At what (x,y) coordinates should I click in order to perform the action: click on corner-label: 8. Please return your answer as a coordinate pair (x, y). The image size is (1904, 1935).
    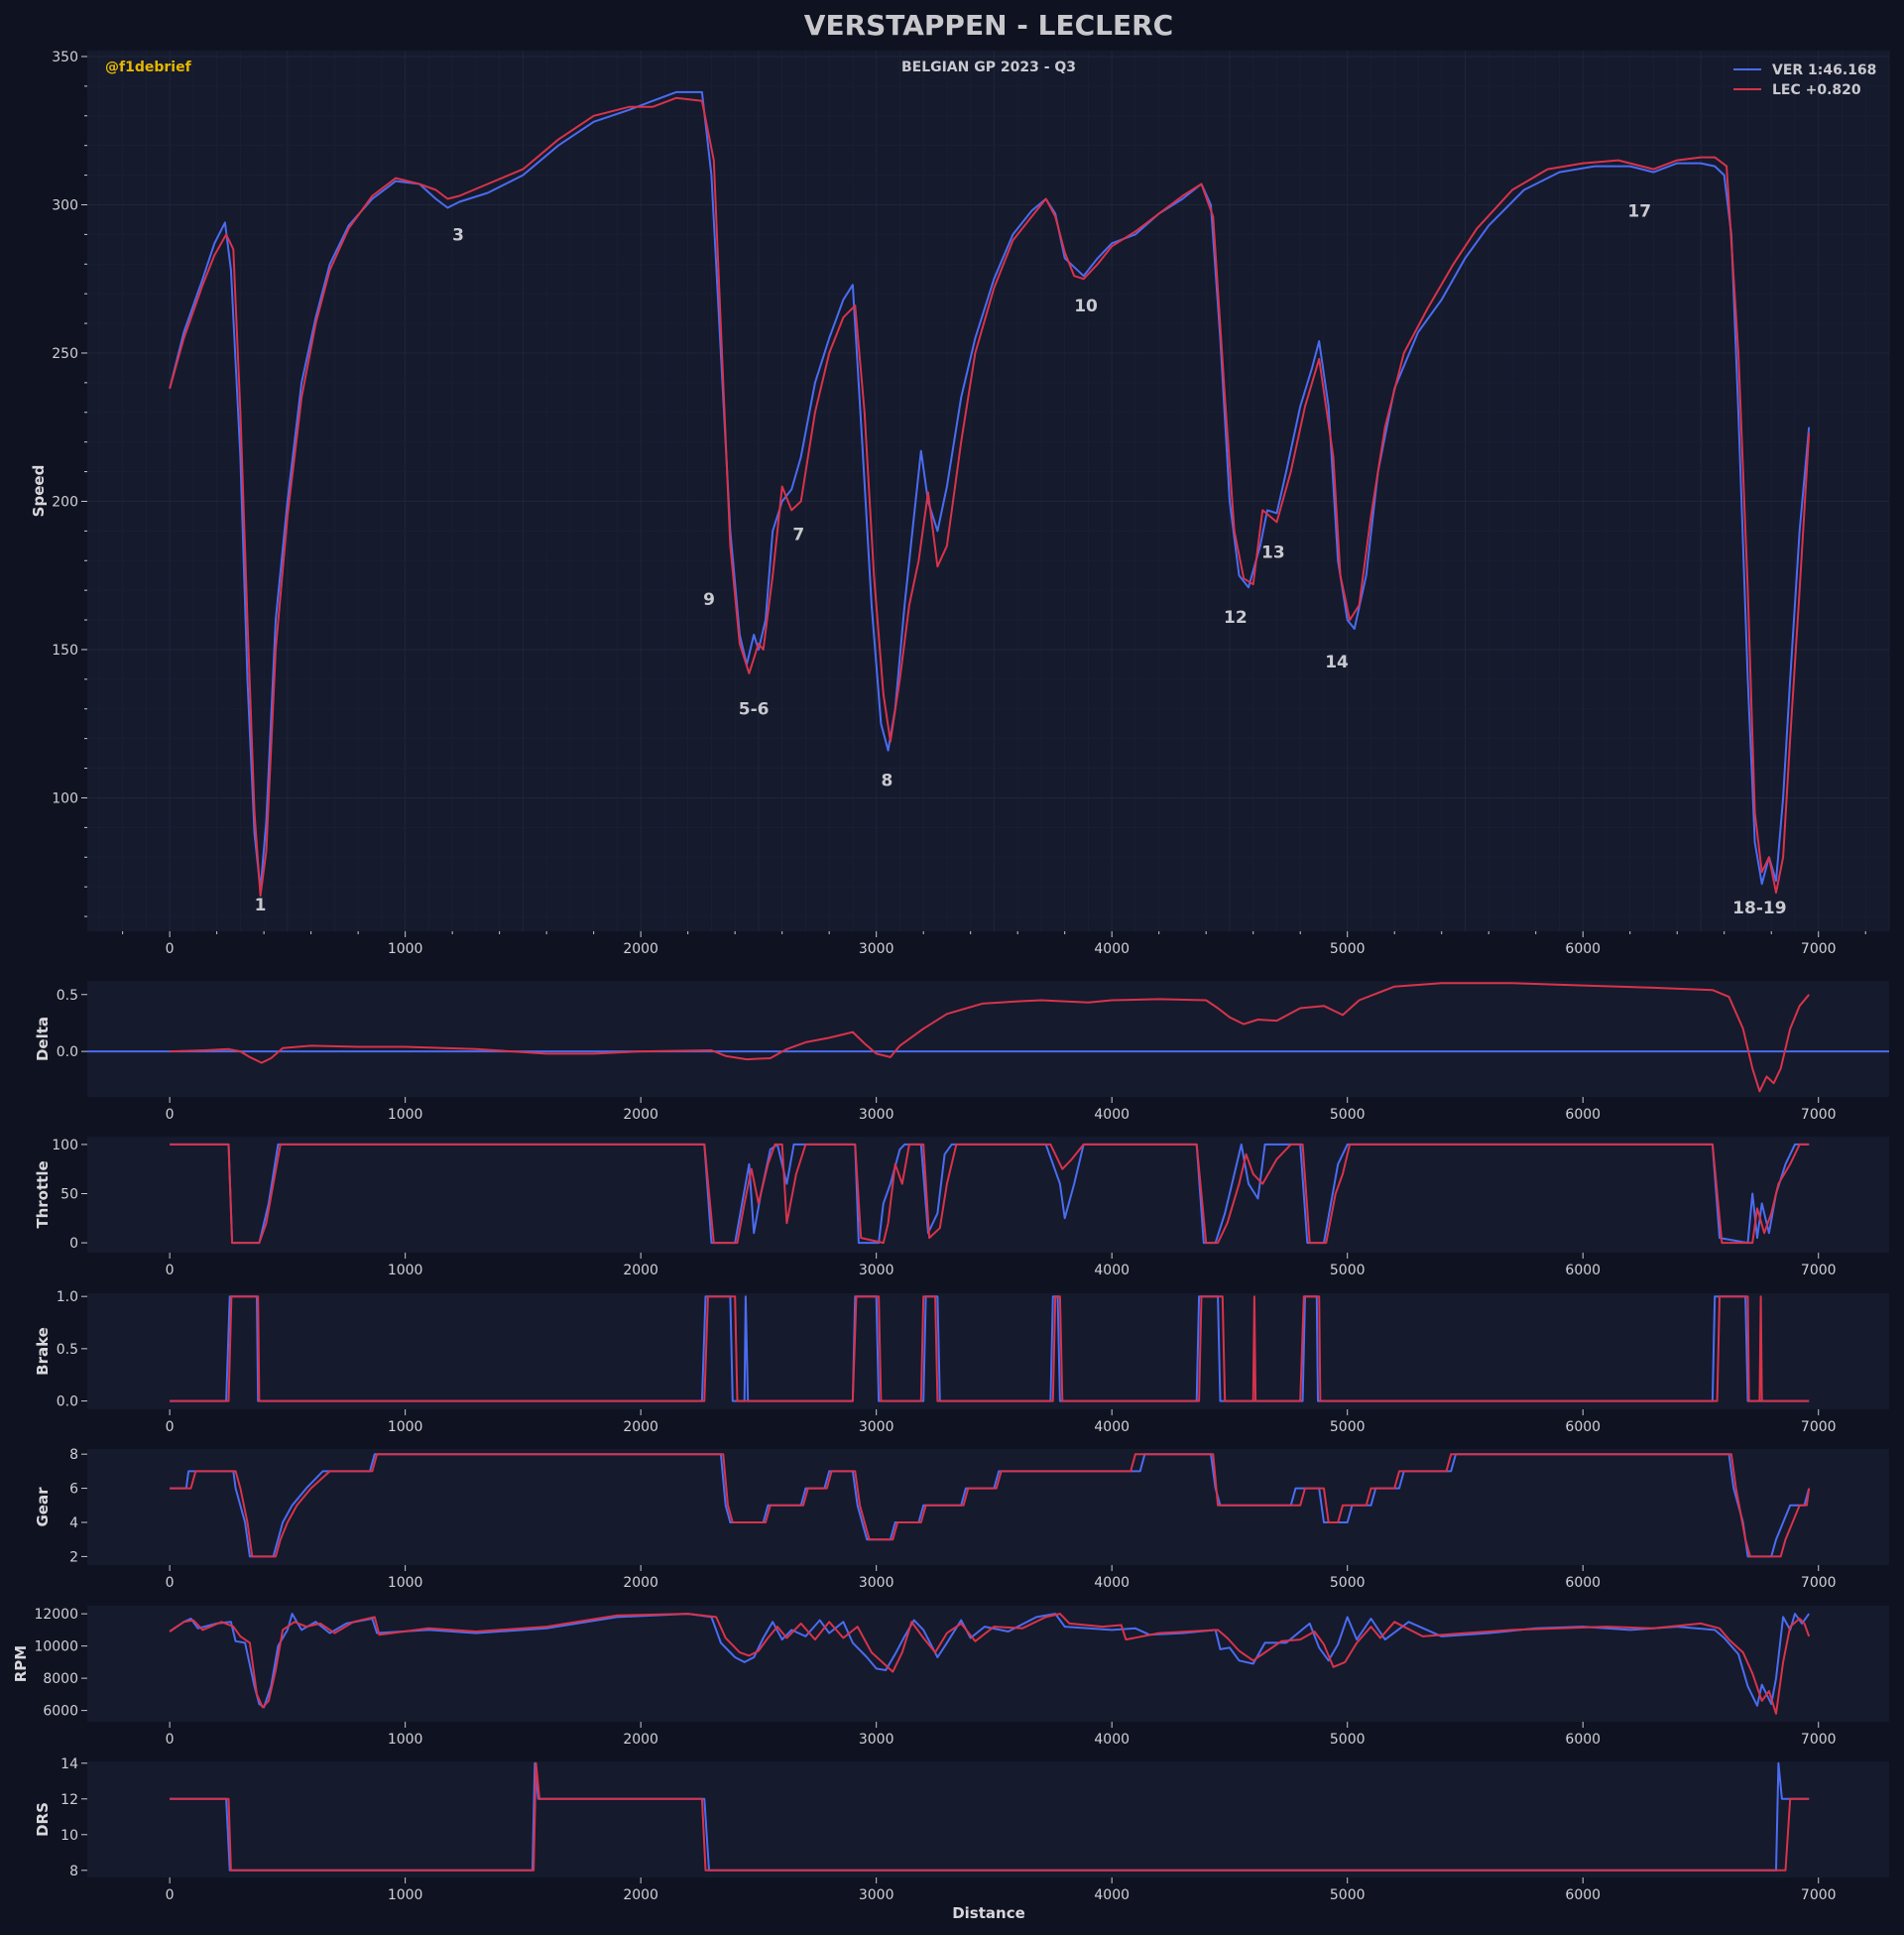
    Looking at the image, I should click on (886, 780).